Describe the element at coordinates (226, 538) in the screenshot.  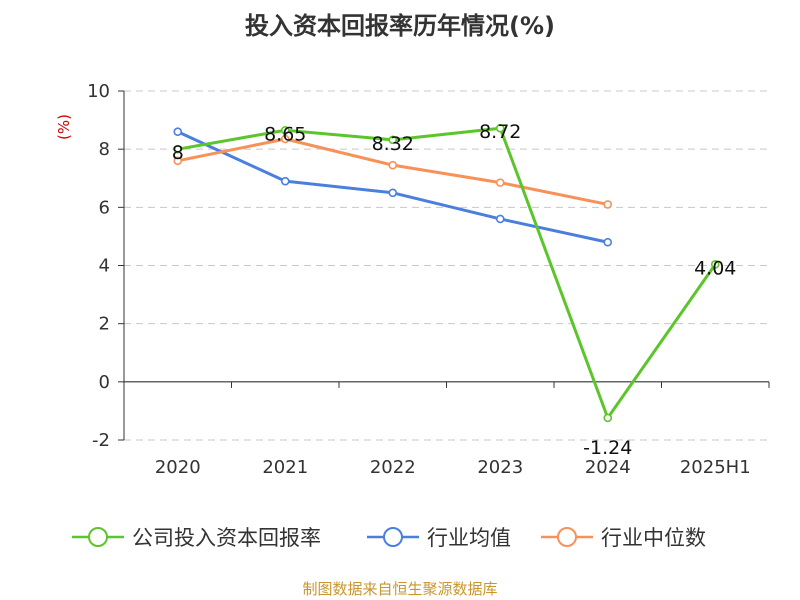
I see `legend-label: 公司投入资本回报率` at that location.